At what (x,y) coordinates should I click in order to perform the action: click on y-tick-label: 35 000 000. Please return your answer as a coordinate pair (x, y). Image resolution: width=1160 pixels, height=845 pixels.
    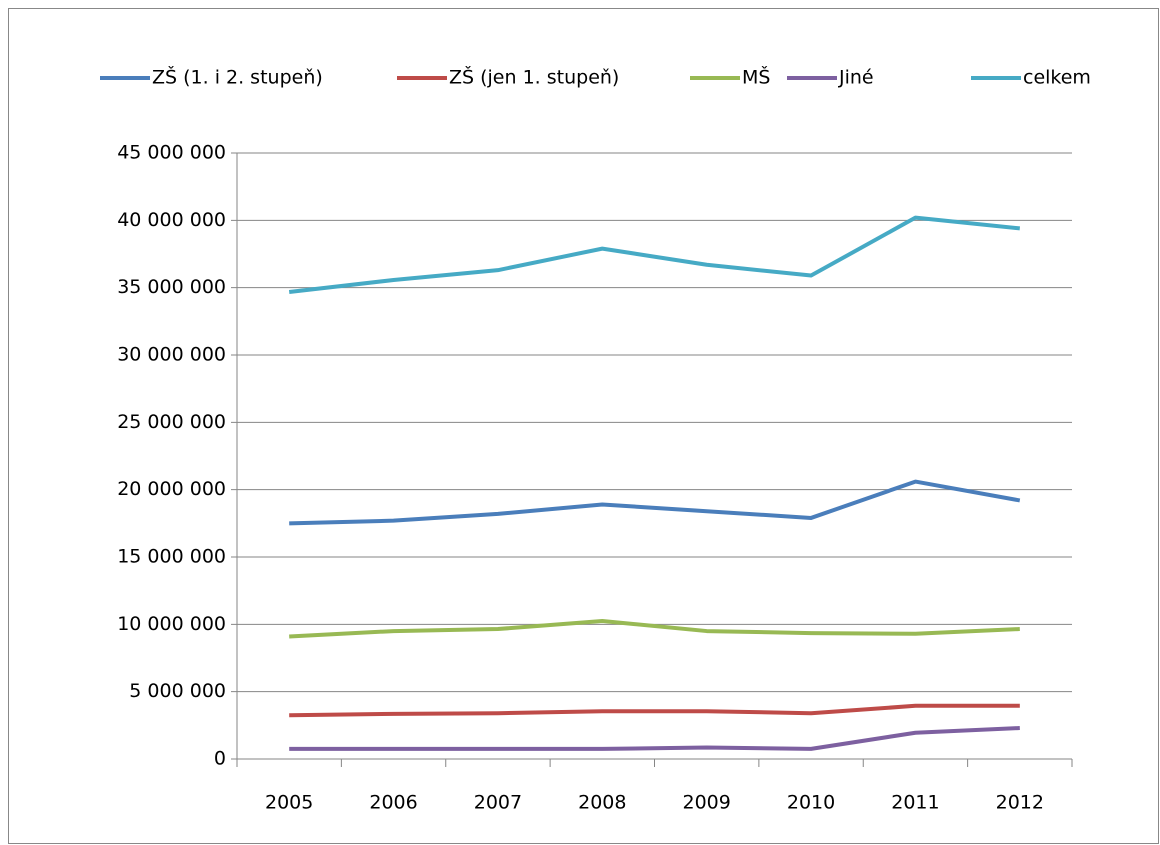
    Looking at the image, I should click on (171, 287).